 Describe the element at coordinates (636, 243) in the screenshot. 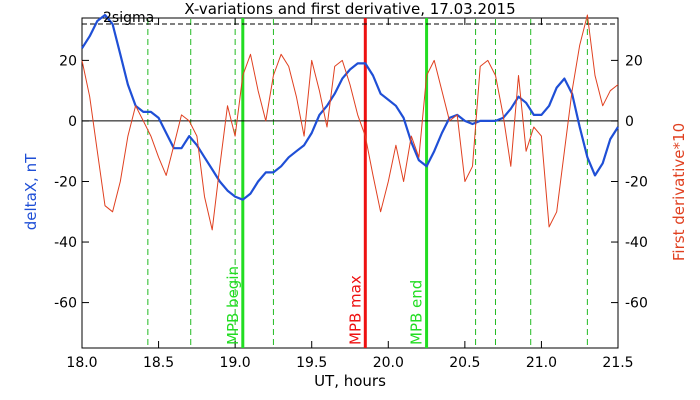

I see `y-tick-label-right-3: -40` at that location.